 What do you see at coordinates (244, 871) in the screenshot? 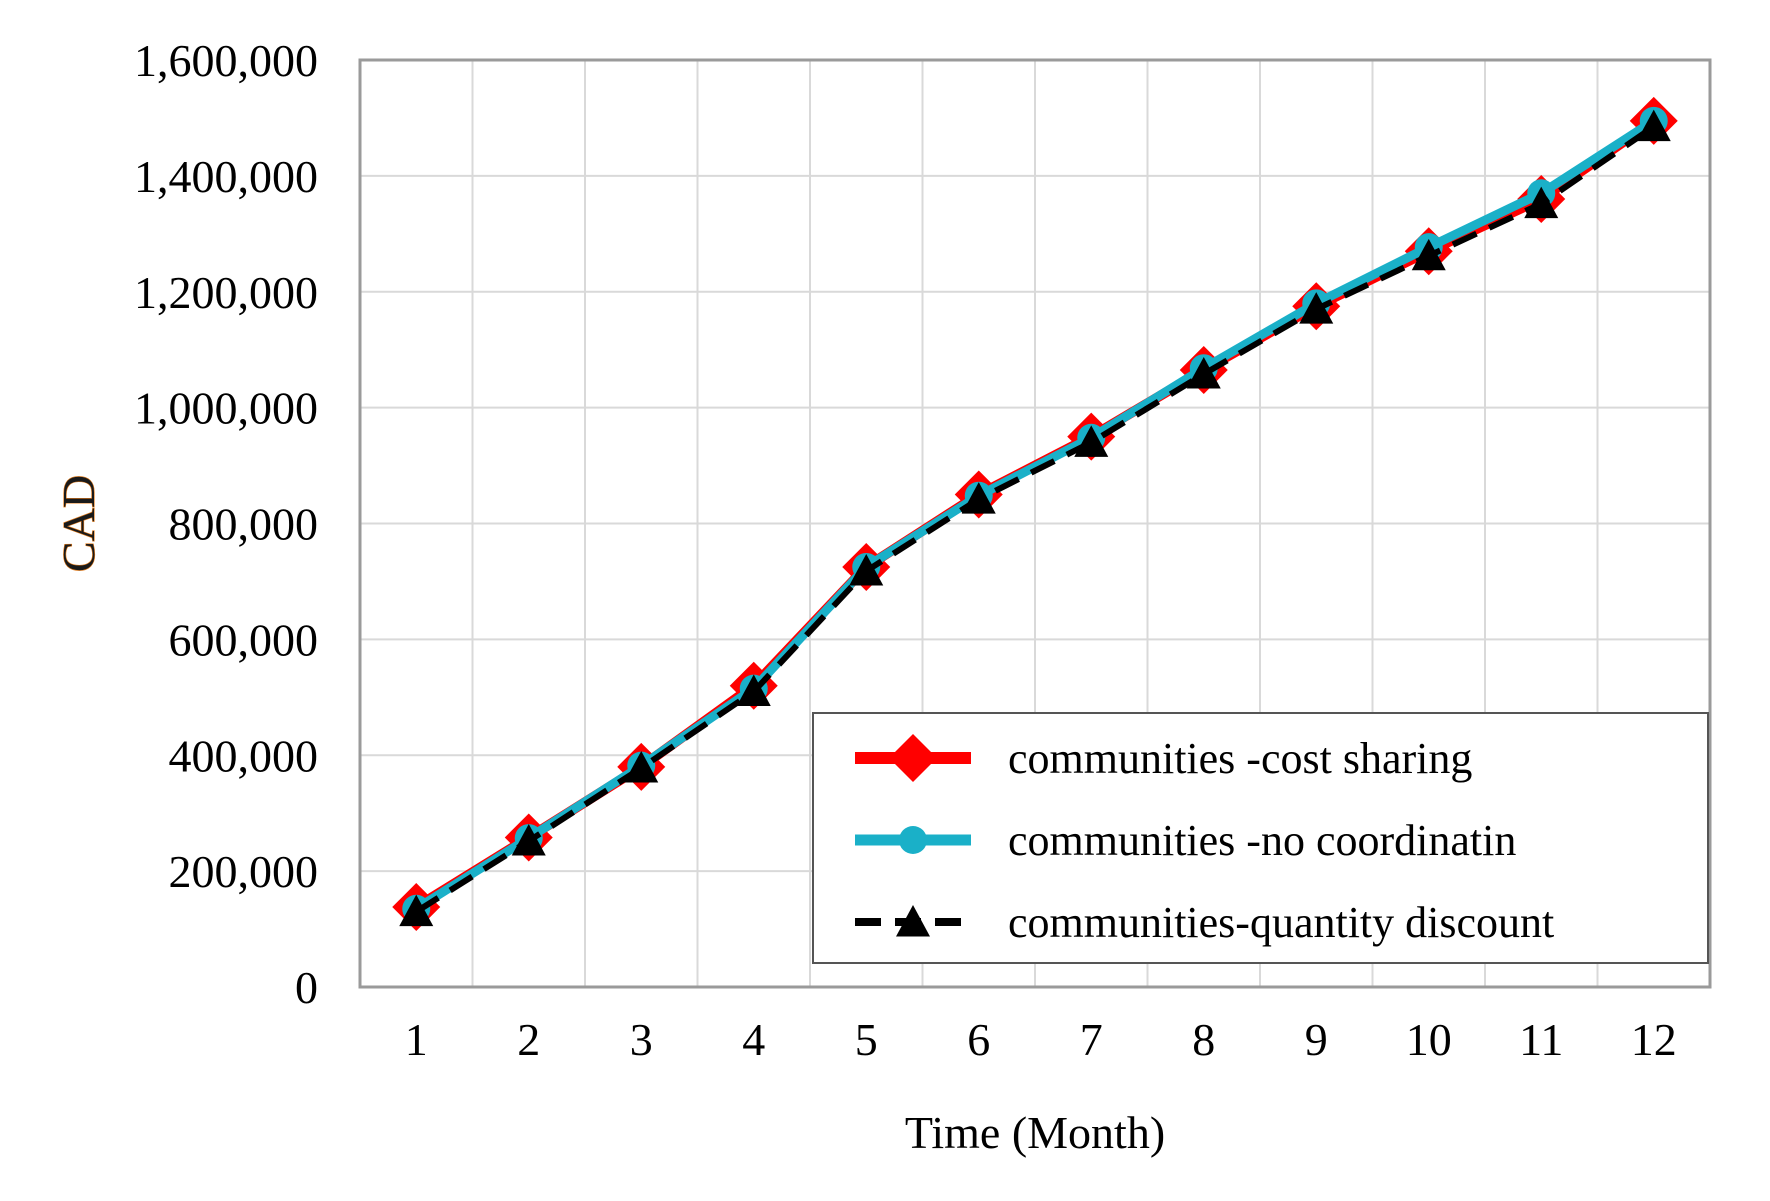
I see `y-tick-label: 200,000` at bounding box center [244, 871].